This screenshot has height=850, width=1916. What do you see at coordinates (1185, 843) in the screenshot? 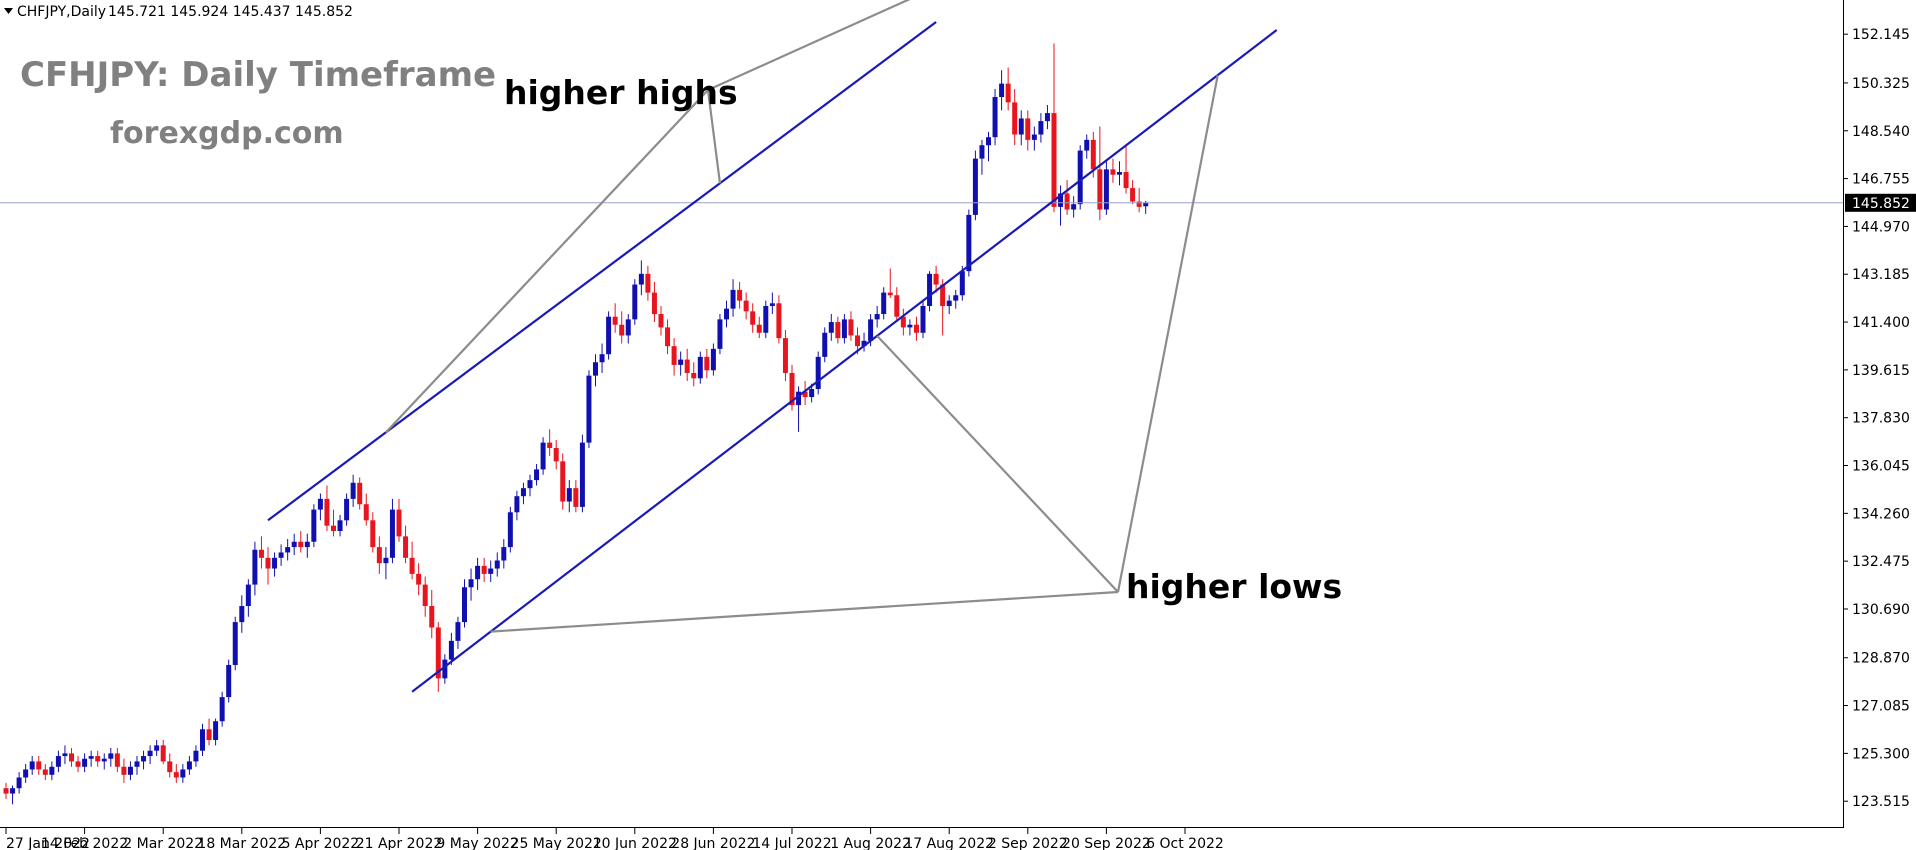
I see `time-tick-label: 6 Oct 2022` at bounding box center [1185, 843].